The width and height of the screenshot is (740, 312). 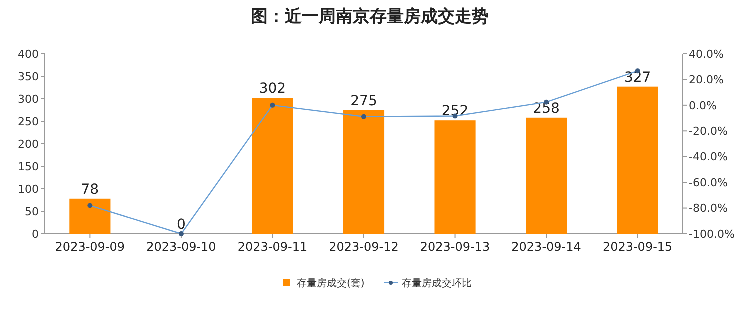 I want to click on data-label: 302, so click(x=272, y=89).